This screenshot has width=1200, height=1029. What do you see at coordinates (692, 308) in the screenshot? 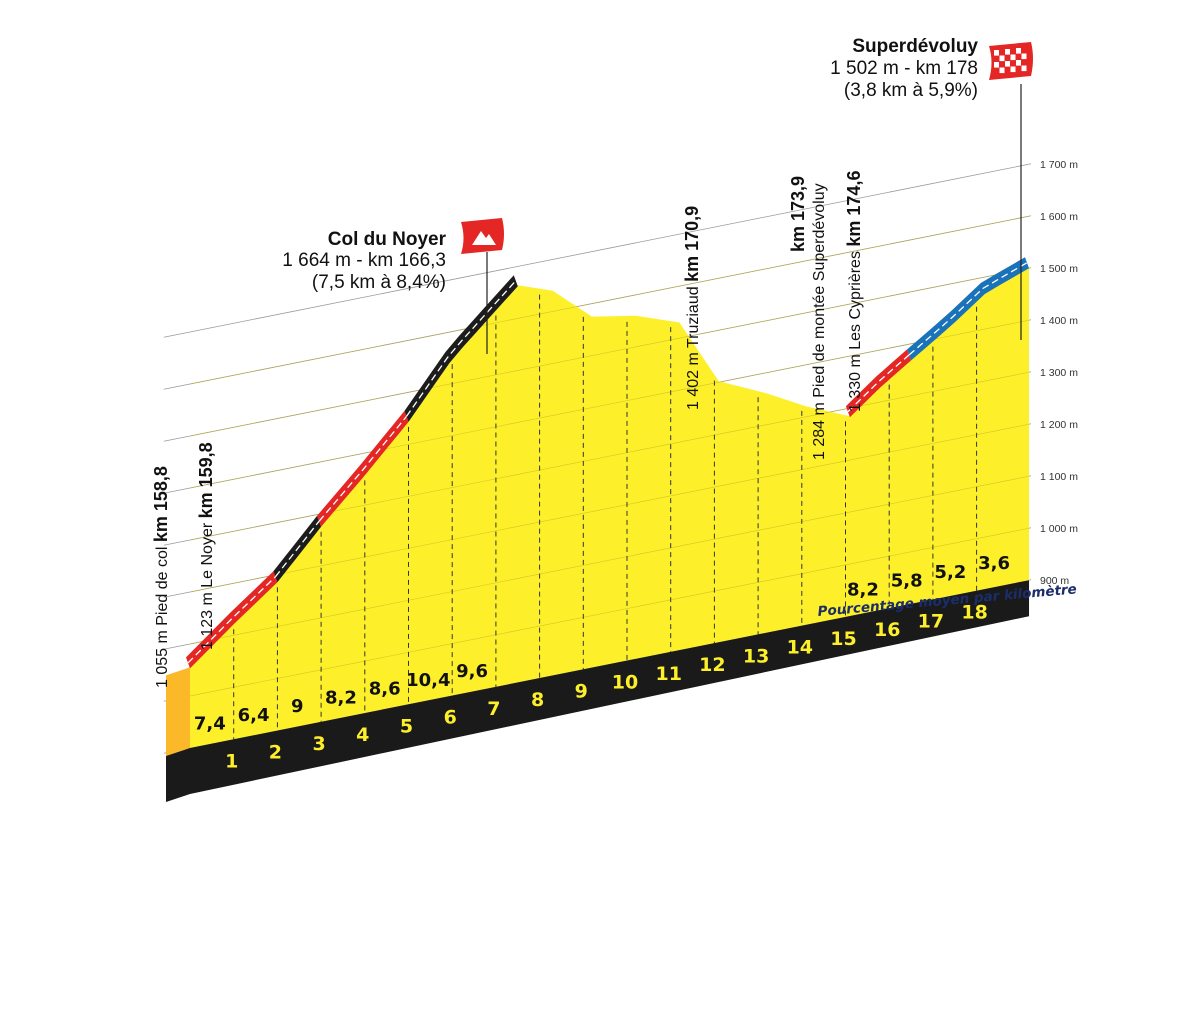
I see `waypoint-label: 1 402 m Truziaud km 170,9` at bounding box center [692, 308].